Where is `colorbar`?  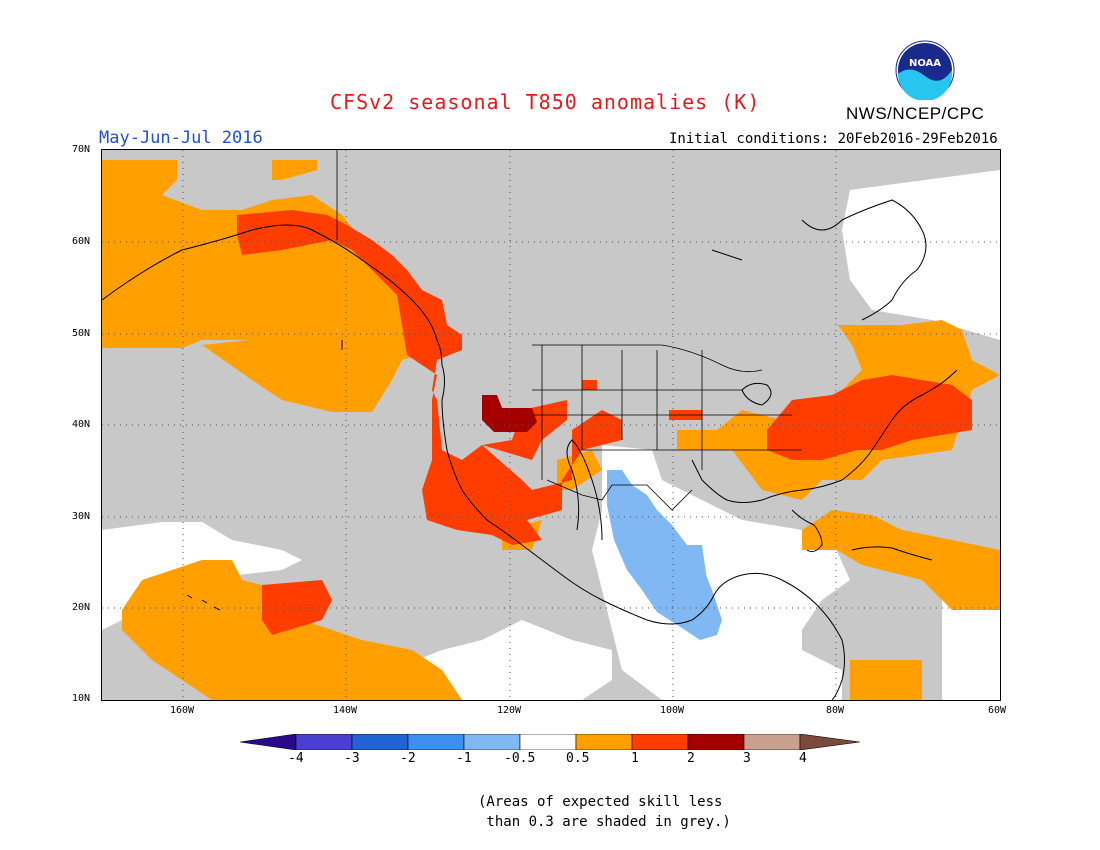 colorbar is located at coordinates (550, 742).